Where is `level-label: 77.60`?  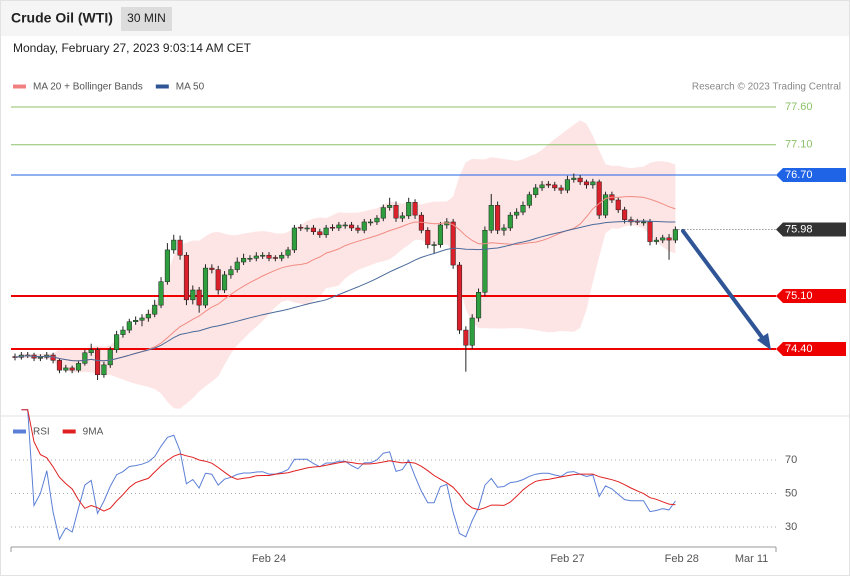
level-label: 77.60 is located at coordinates (799, 107).